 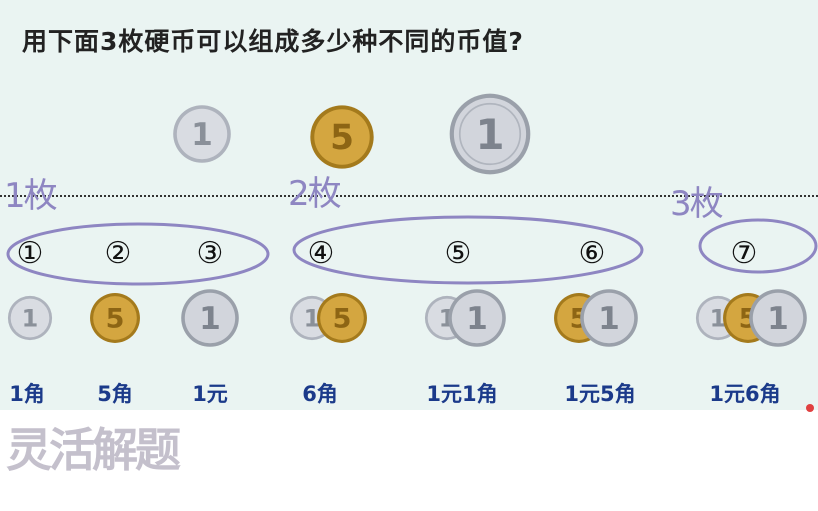 I want to click on top-coin-five-jiao: 5, so click(x=342, y=137).